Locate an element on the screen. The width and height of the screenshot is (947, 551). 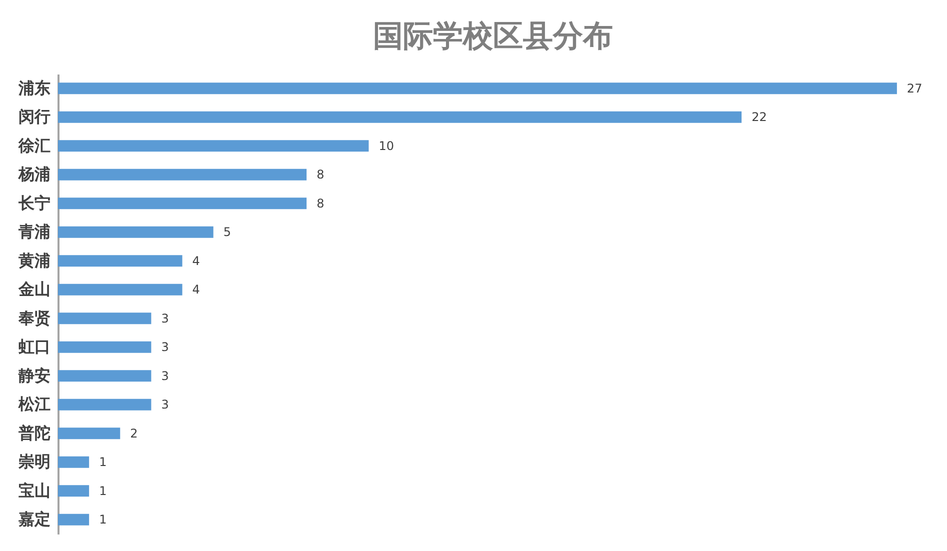
y-tick-label: 普陀 is located at coordinates (34, 432).